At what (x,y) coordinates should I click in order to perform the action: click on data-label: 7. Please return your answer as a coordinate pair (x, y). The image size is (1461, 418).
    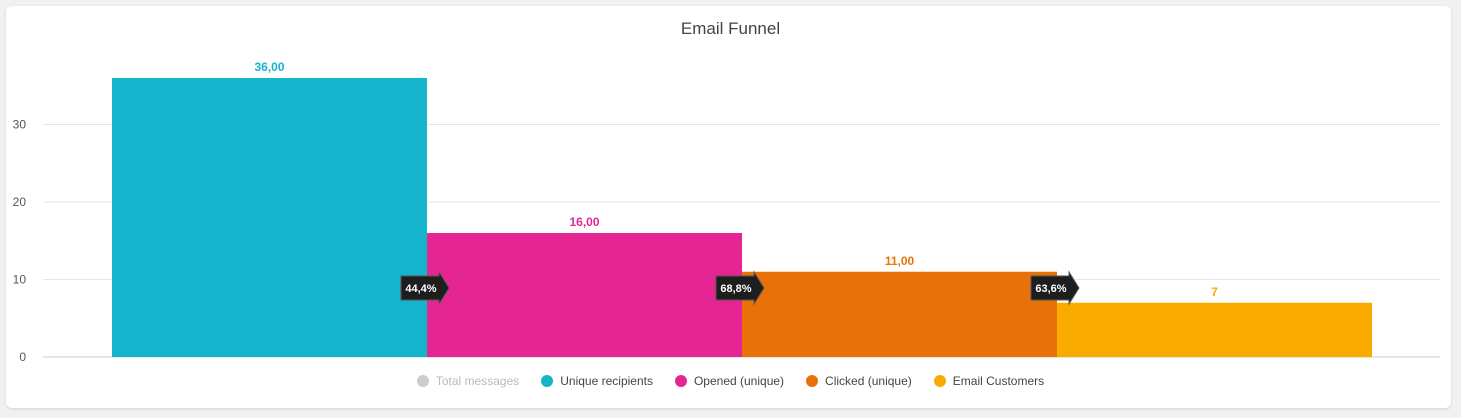
    Looking at the image, I should click on (1214, 292).